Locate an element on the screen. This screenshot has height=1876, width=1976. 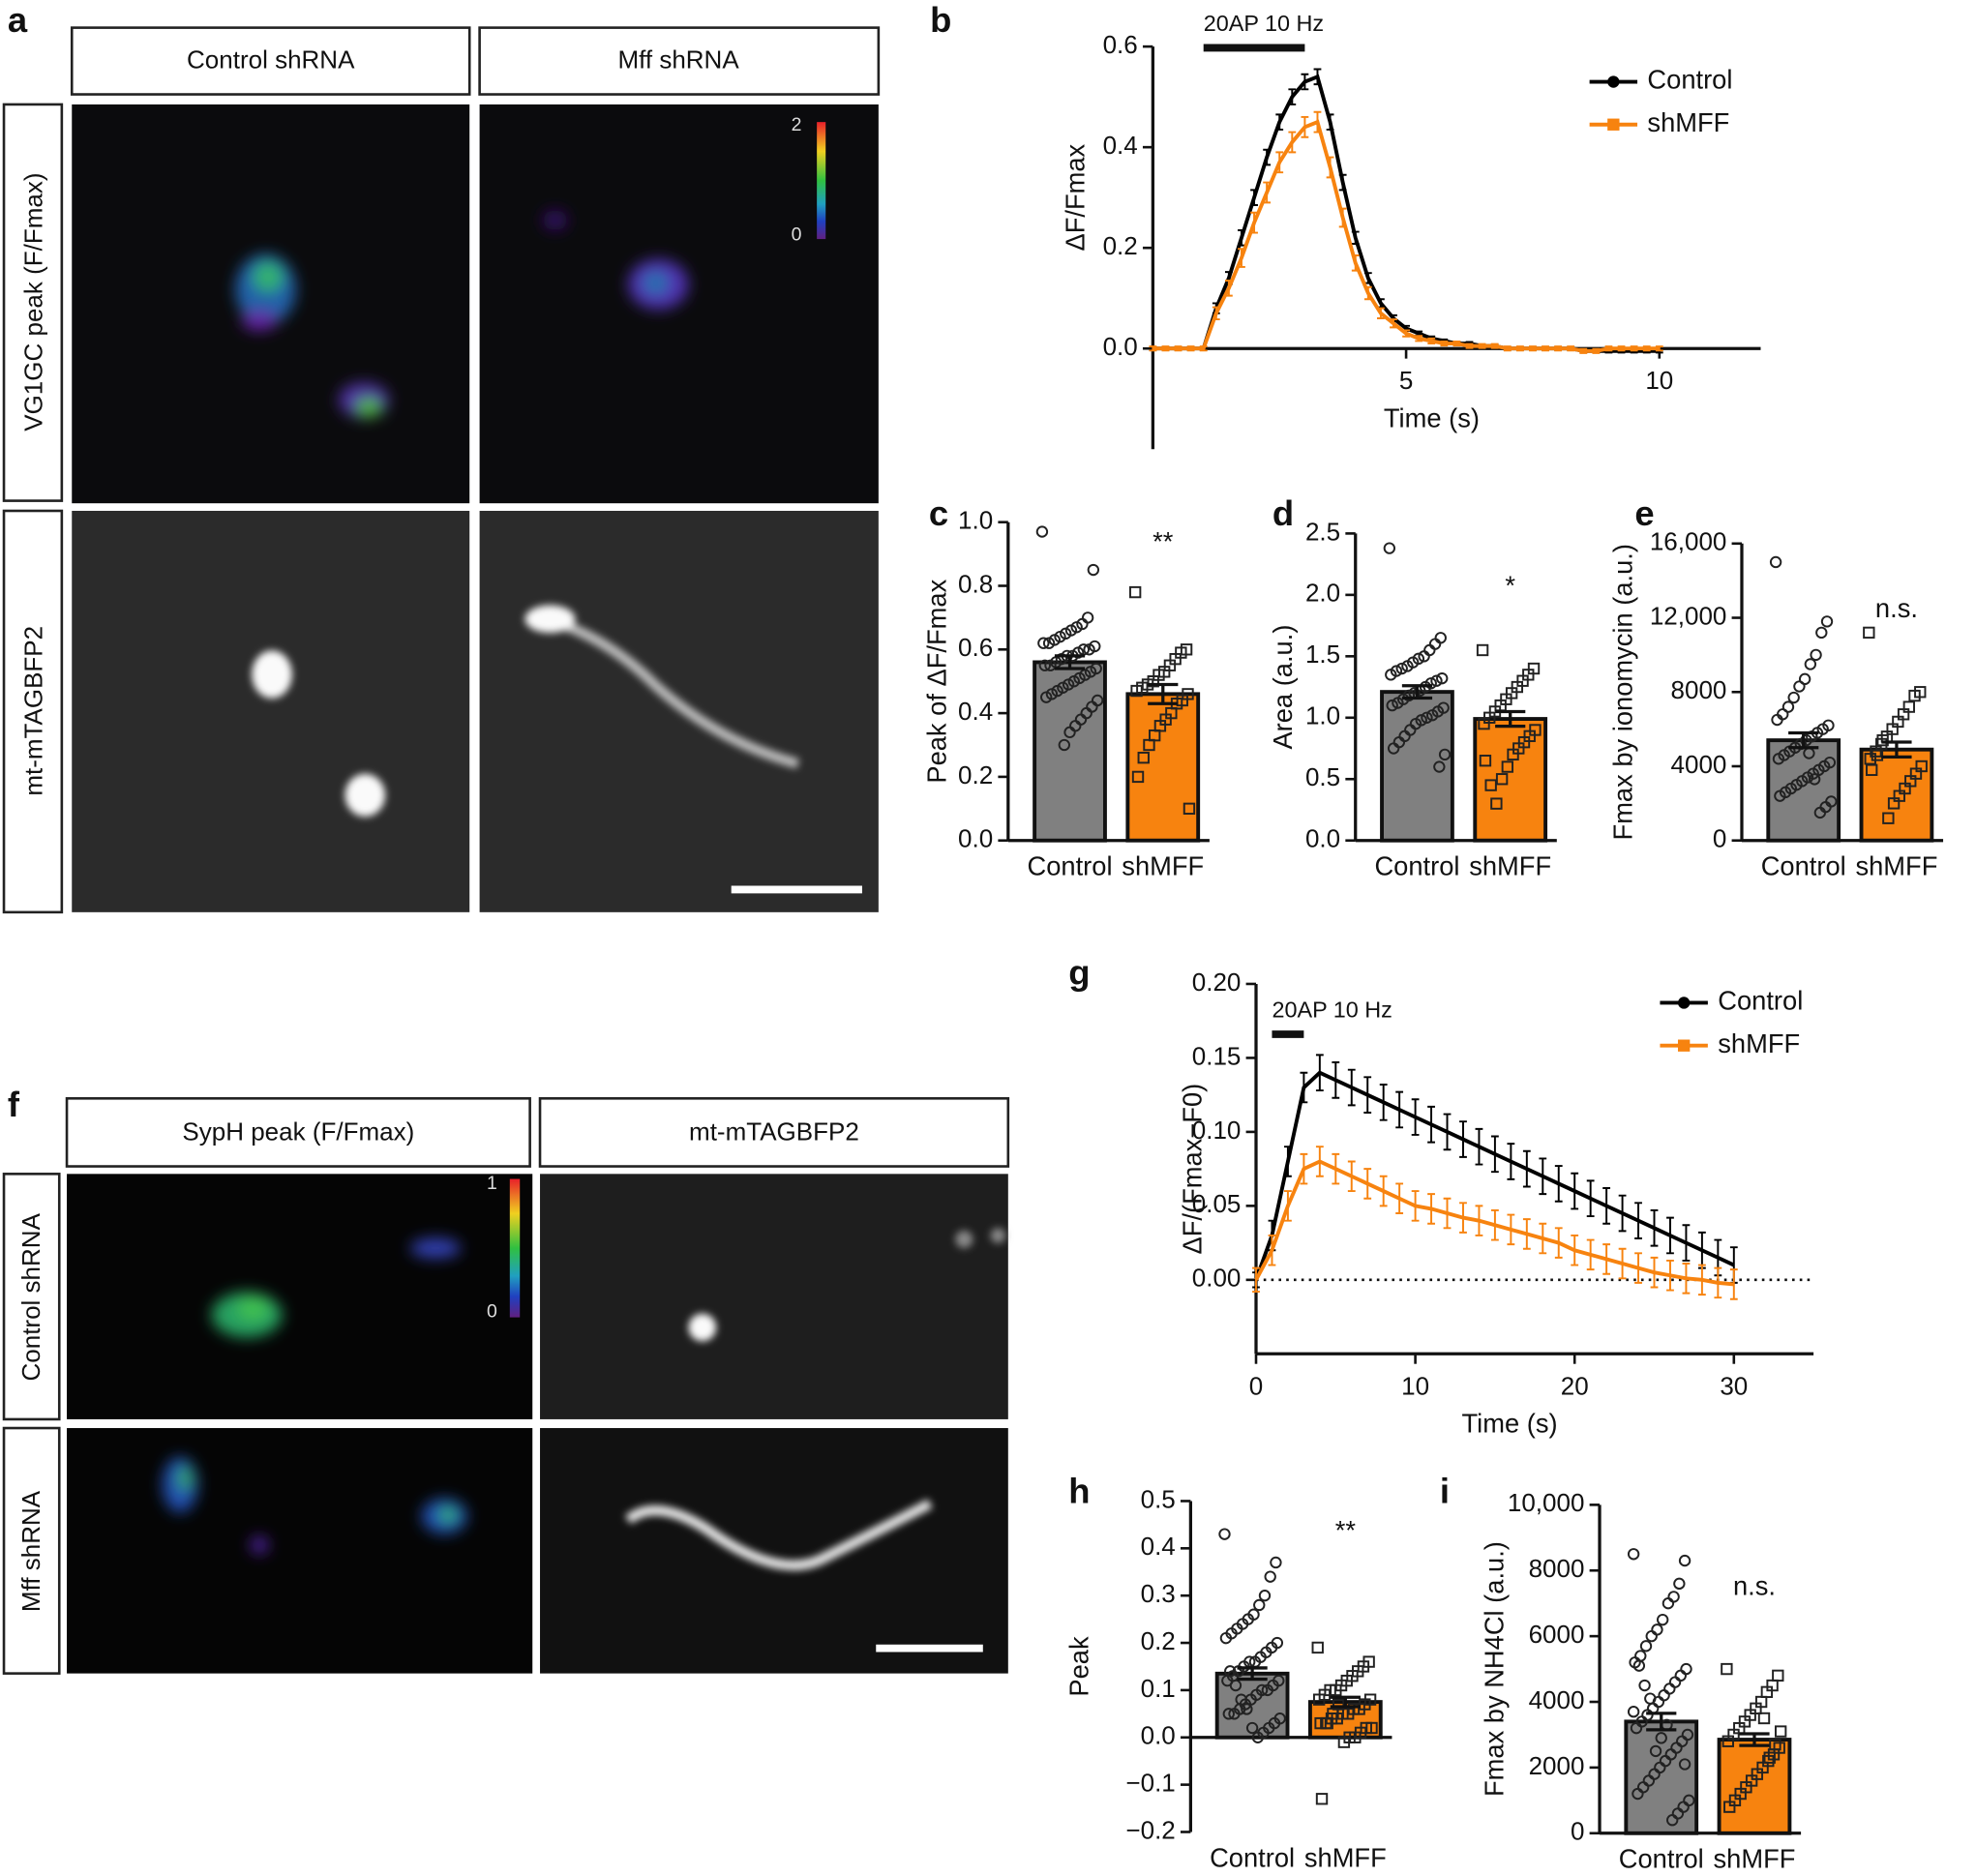
panel-letter: b is located at coordinates (940, 20).